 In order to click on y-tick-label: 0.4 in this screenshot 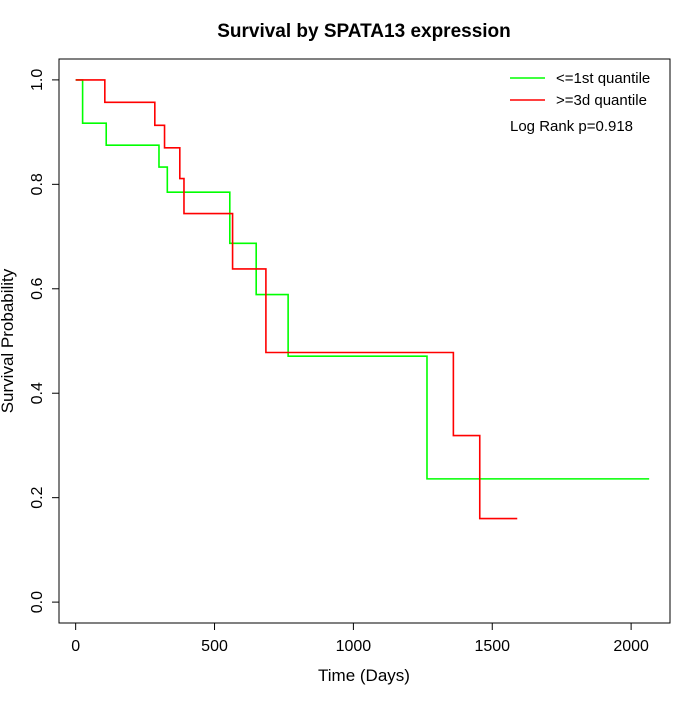, I will do `click(37, 393)`.